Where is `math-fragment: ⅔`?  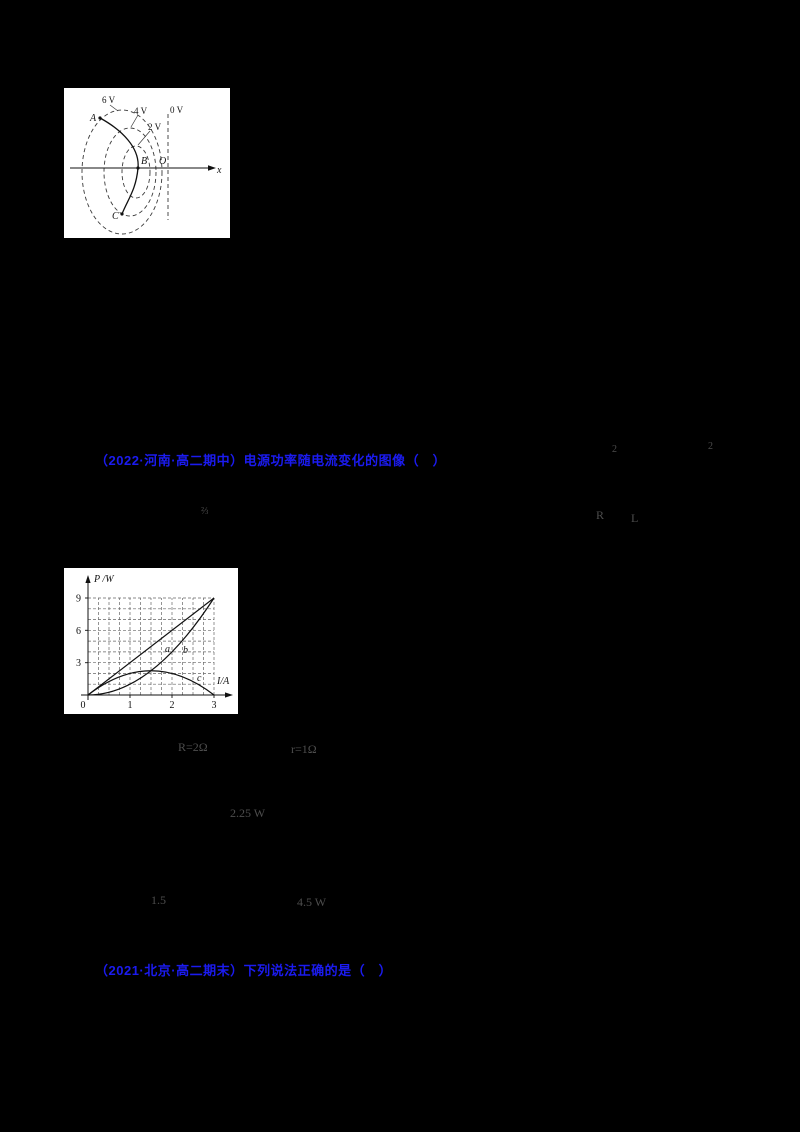
math-fragment: ⅔ is located at coordinates (205, 511).